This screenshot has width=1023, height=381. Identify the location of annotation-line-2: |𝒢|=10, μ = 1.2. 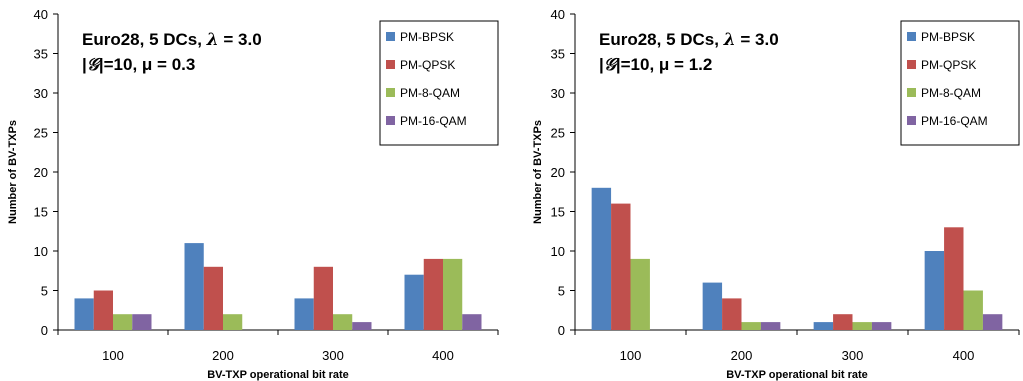
(655, 65).